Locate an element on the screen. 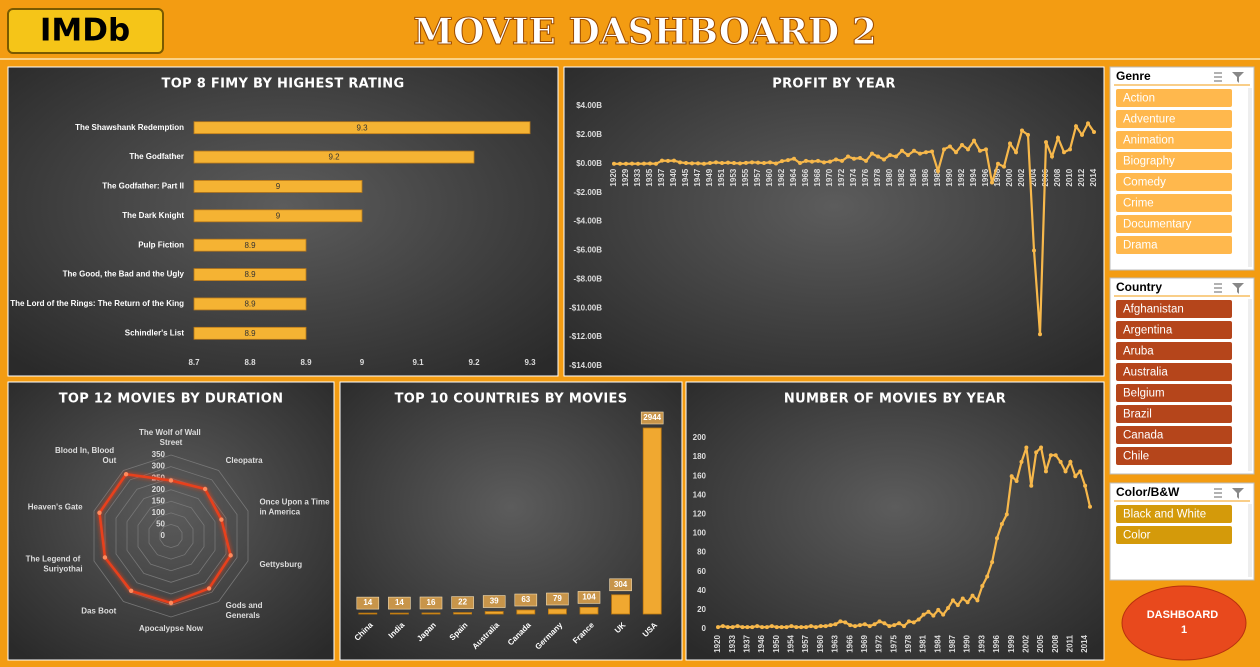  scrollbar is located at coordinates (1250, 177).